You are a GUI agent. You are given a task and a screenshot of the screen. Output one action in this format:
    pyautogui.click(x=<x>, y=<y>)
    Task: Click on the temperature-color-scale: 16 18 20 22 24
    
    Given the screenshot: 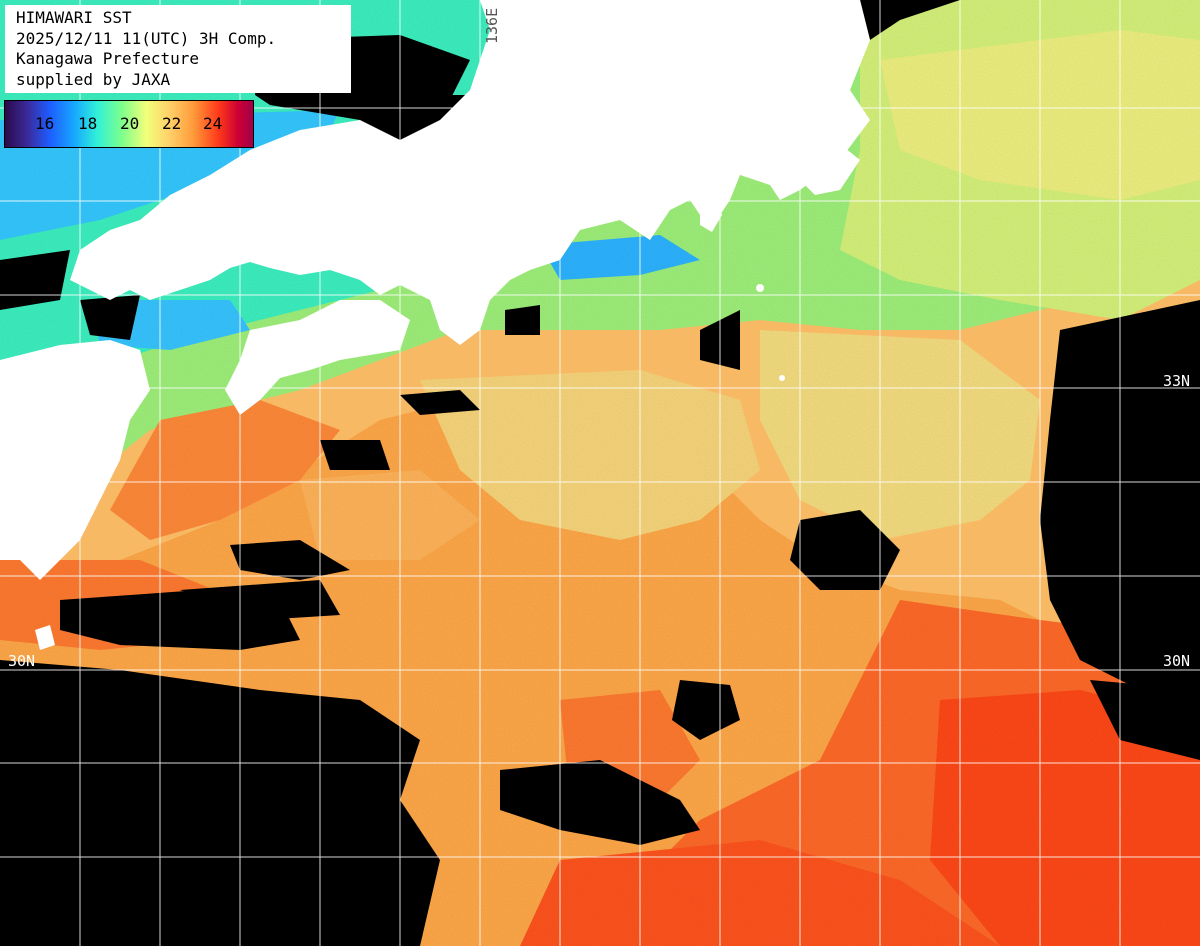 What is the action you would take?
    pyautogui.click(x=129, y=124)
    